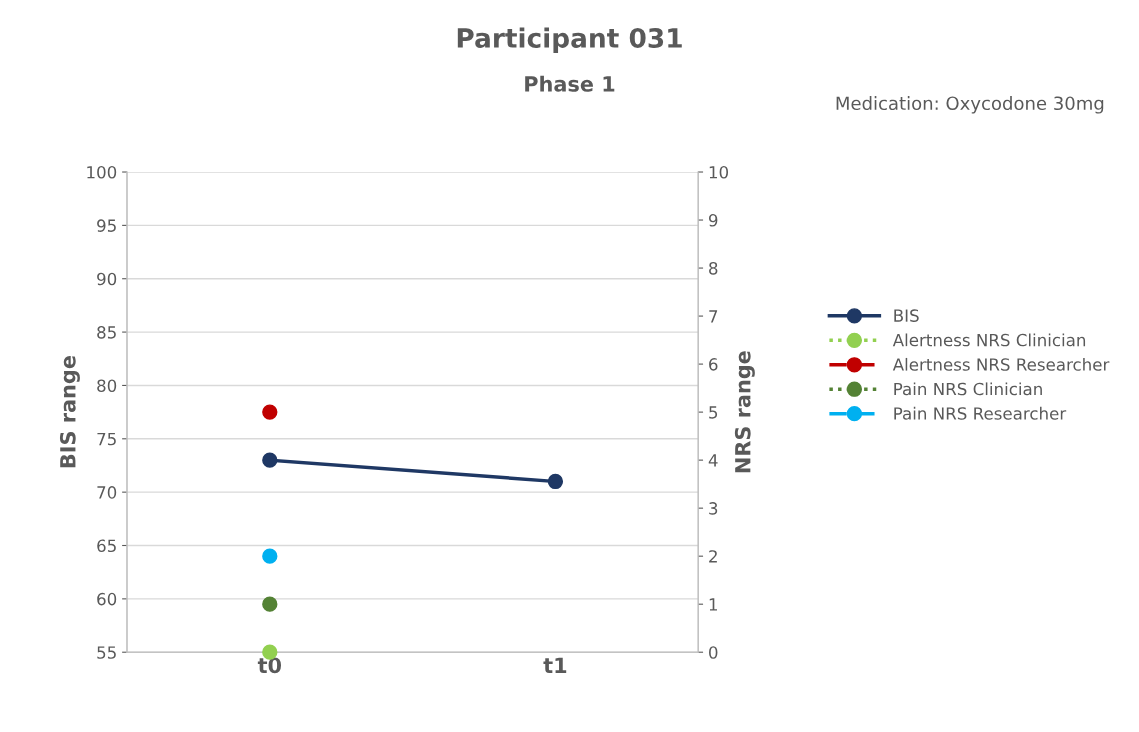 This screenshot has width=1139, height=732. What do you see at coordinates (107, 599) in the screenshot?
I see `y-tick-label: 60` at bounding box center [107, 599].